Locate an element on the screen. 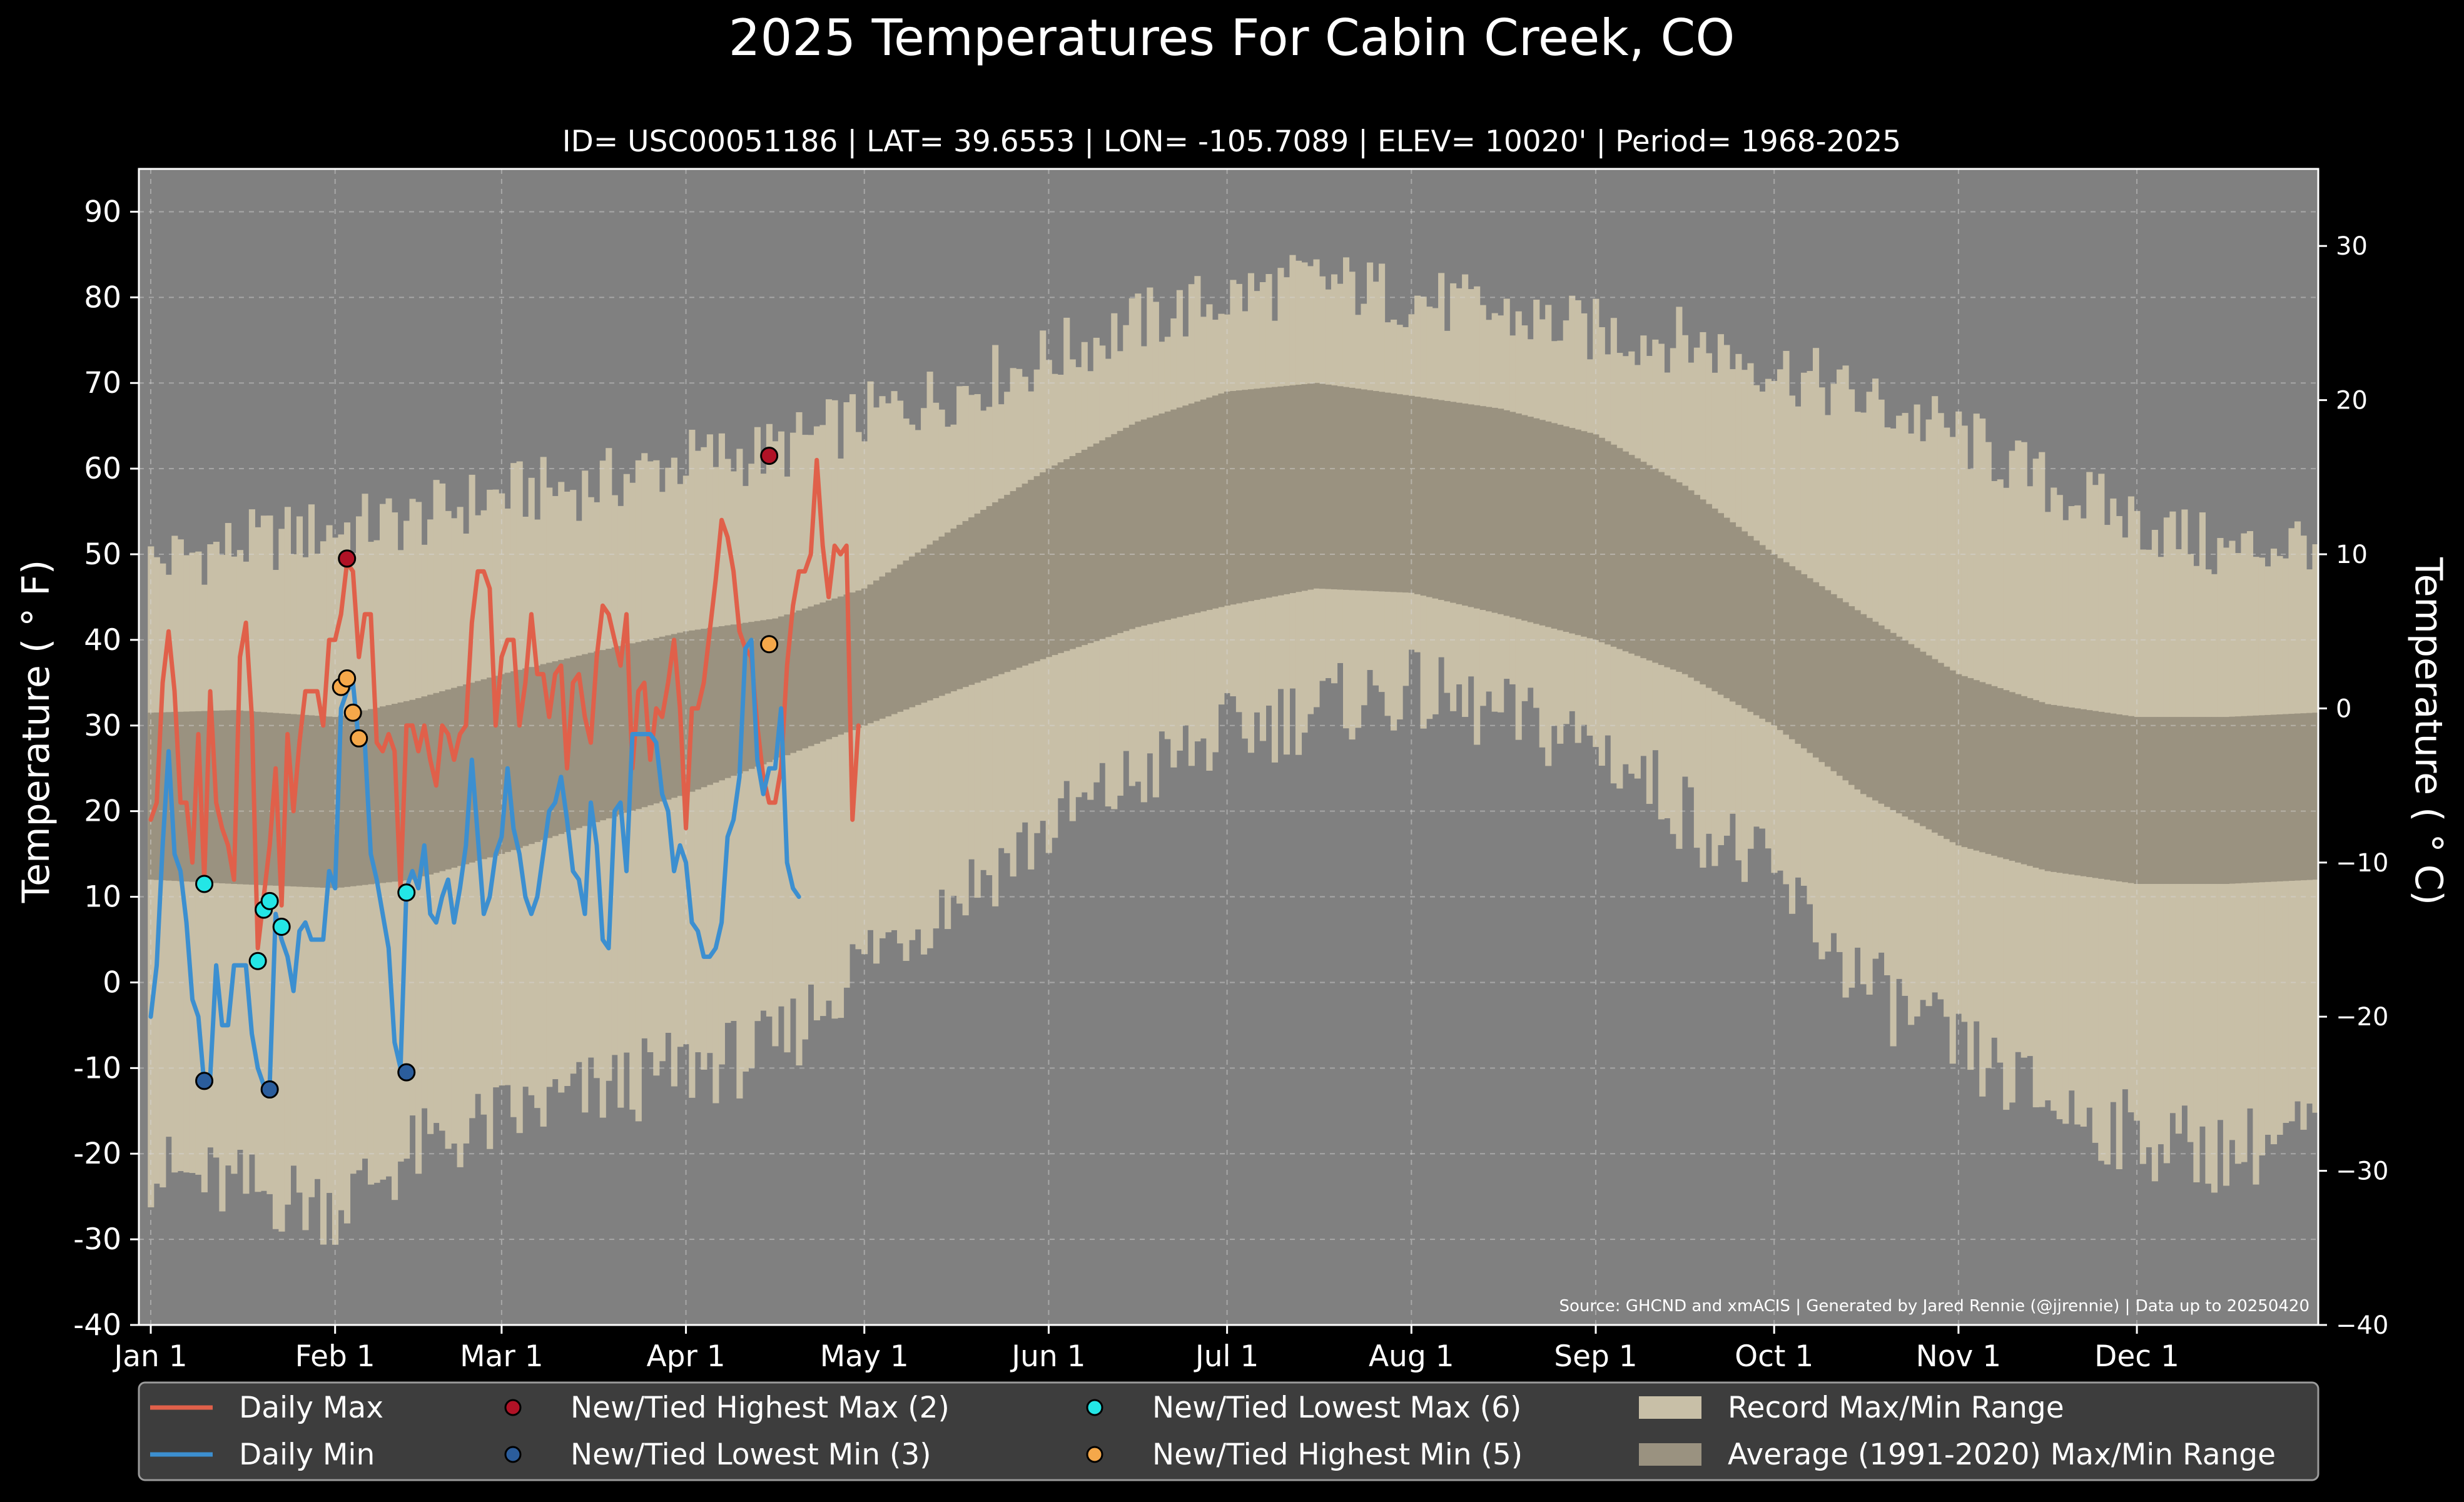 This screenshot has height=1502, width=2464. y-tick-label-left: 20 is located at coordinates (103, 811).